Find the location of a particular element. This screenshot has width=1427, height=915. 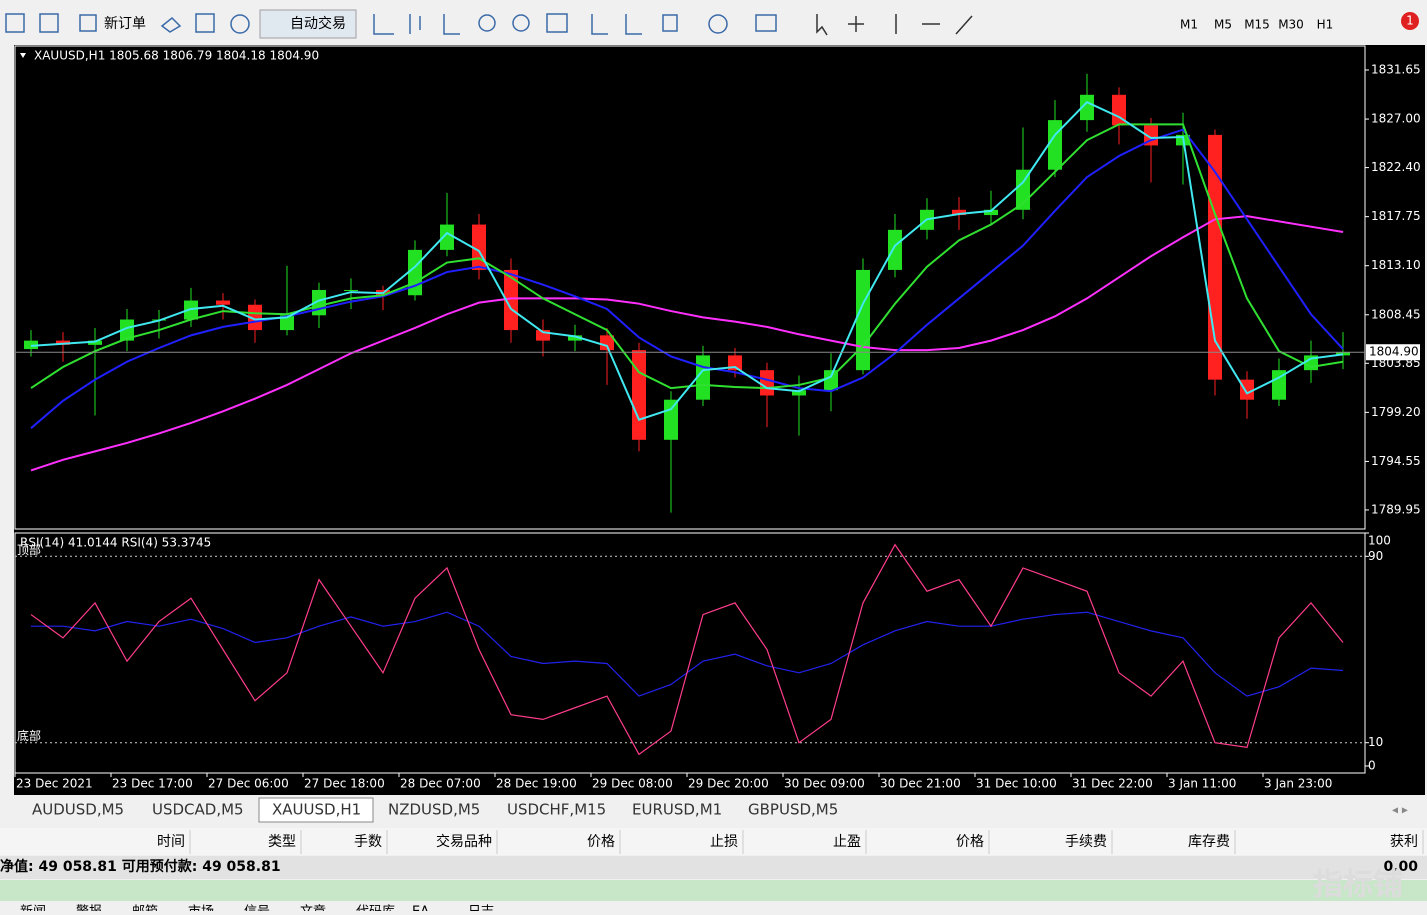

auto-trading-frame is located at coordinates (308, 24).